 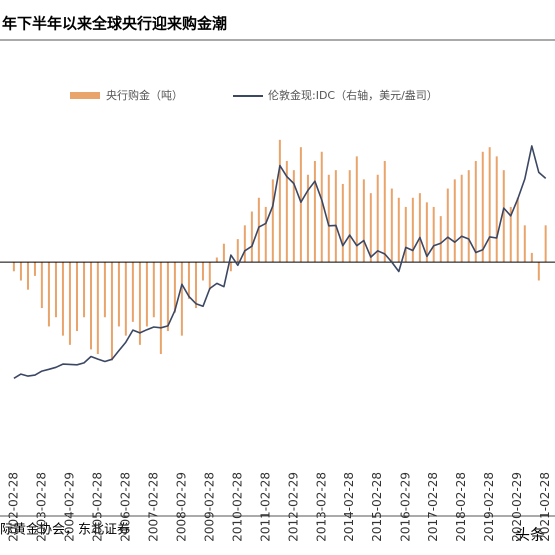 What do you see at coordinates (85, 95) in the screenshot?
I see `legend-swatch` at bounding box center [85, 95].